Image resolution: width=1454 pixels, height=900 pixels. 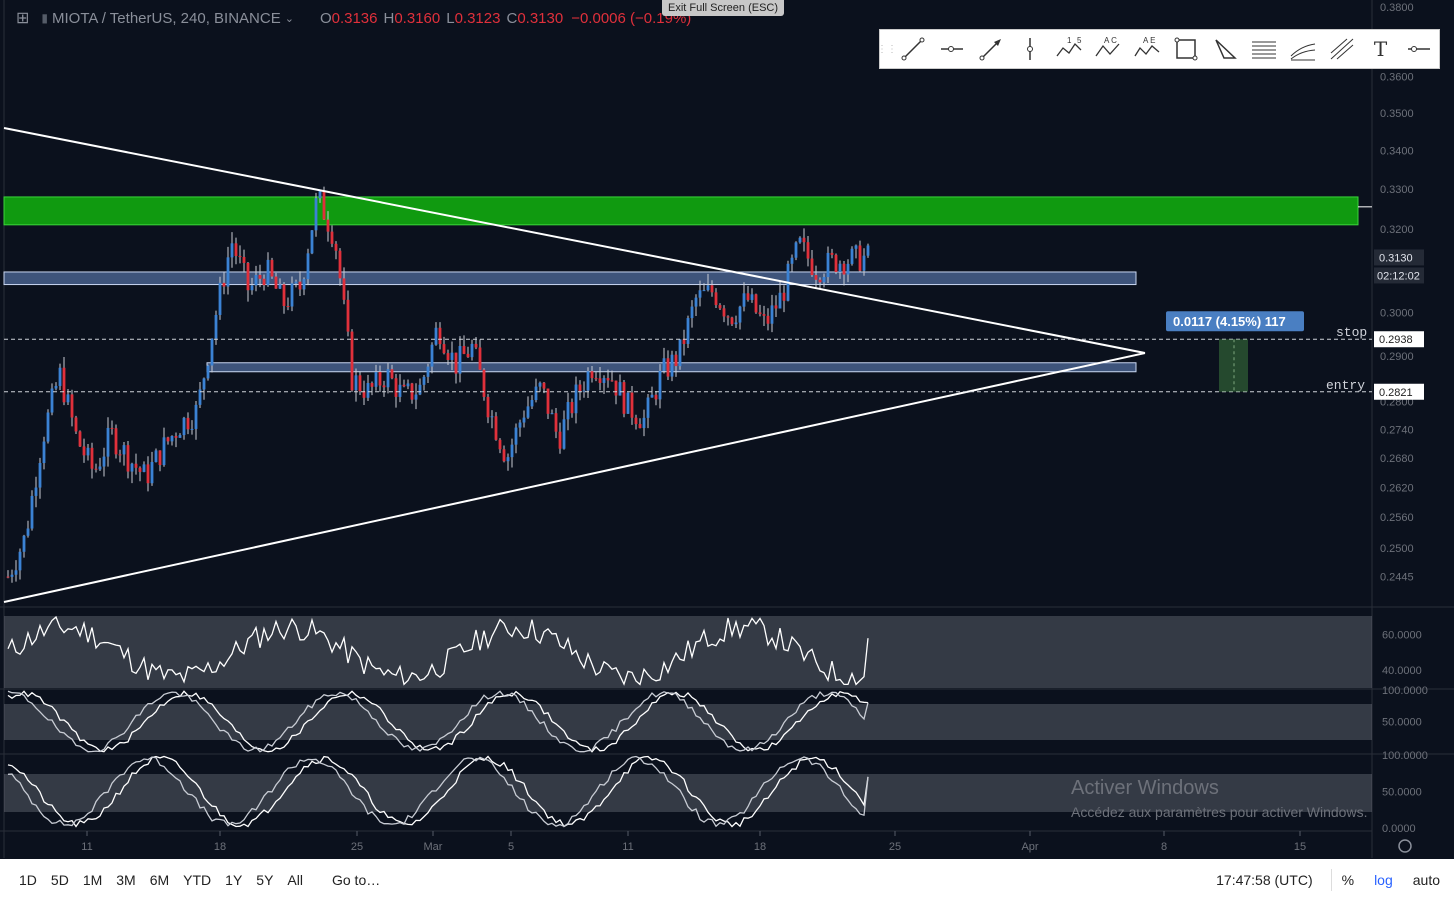 I want to click on abcde-pattern-icon: A E, so click(x=1147, y=49).